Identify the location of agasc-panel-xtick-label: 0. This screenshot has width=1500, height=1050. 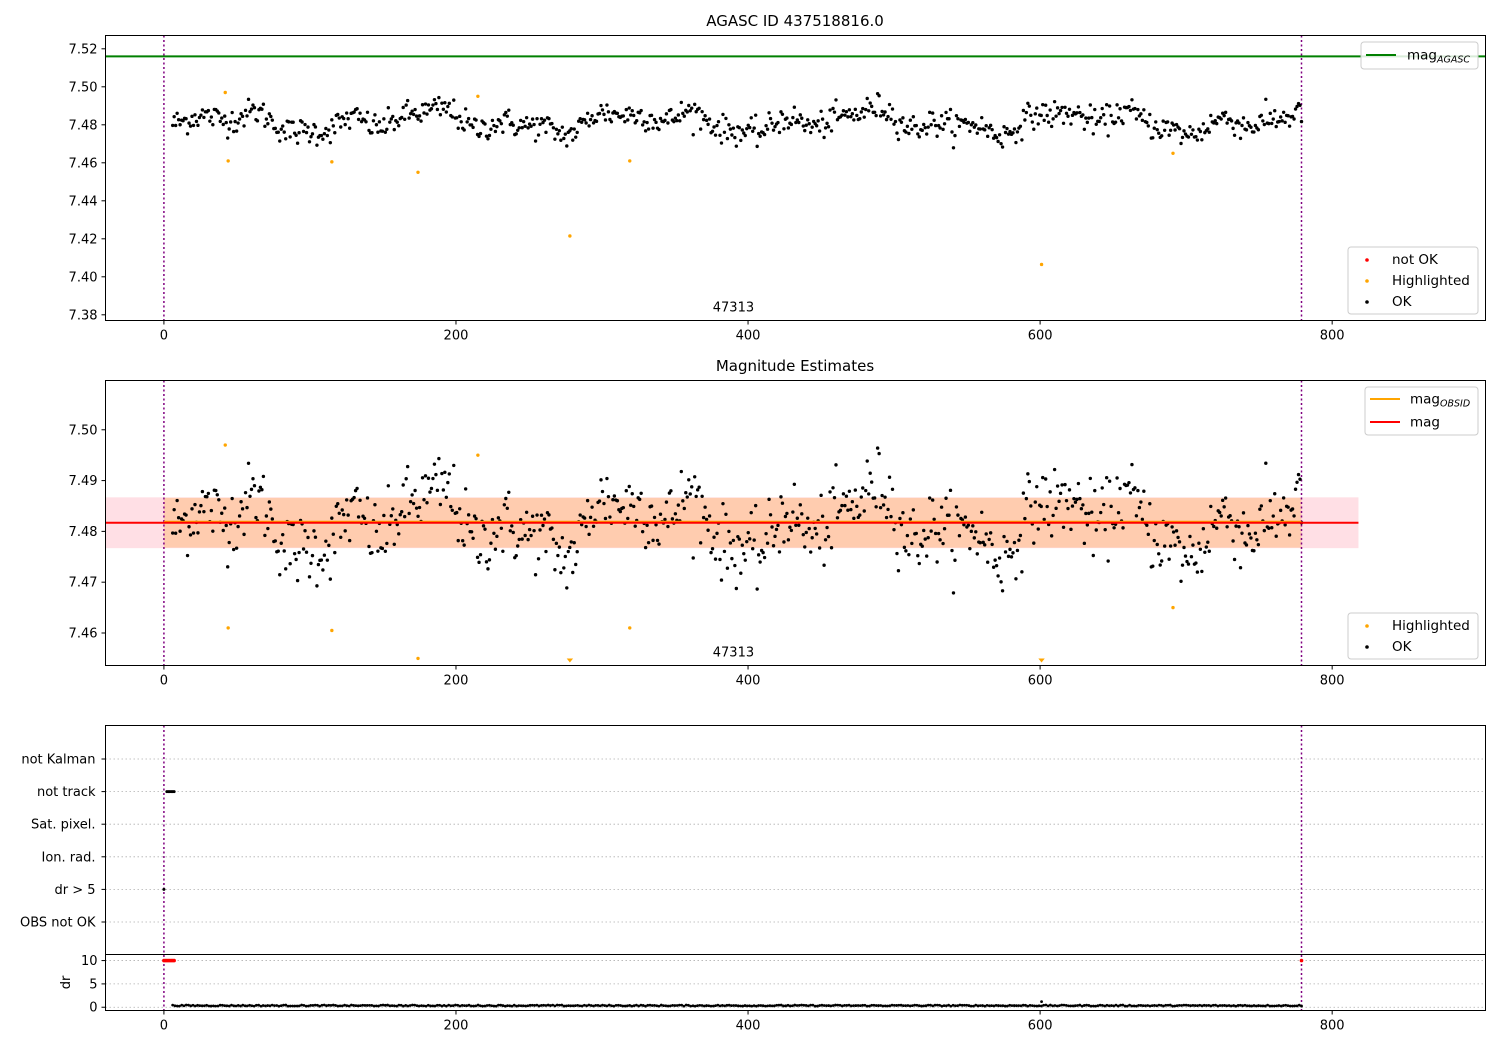
(164, 336).